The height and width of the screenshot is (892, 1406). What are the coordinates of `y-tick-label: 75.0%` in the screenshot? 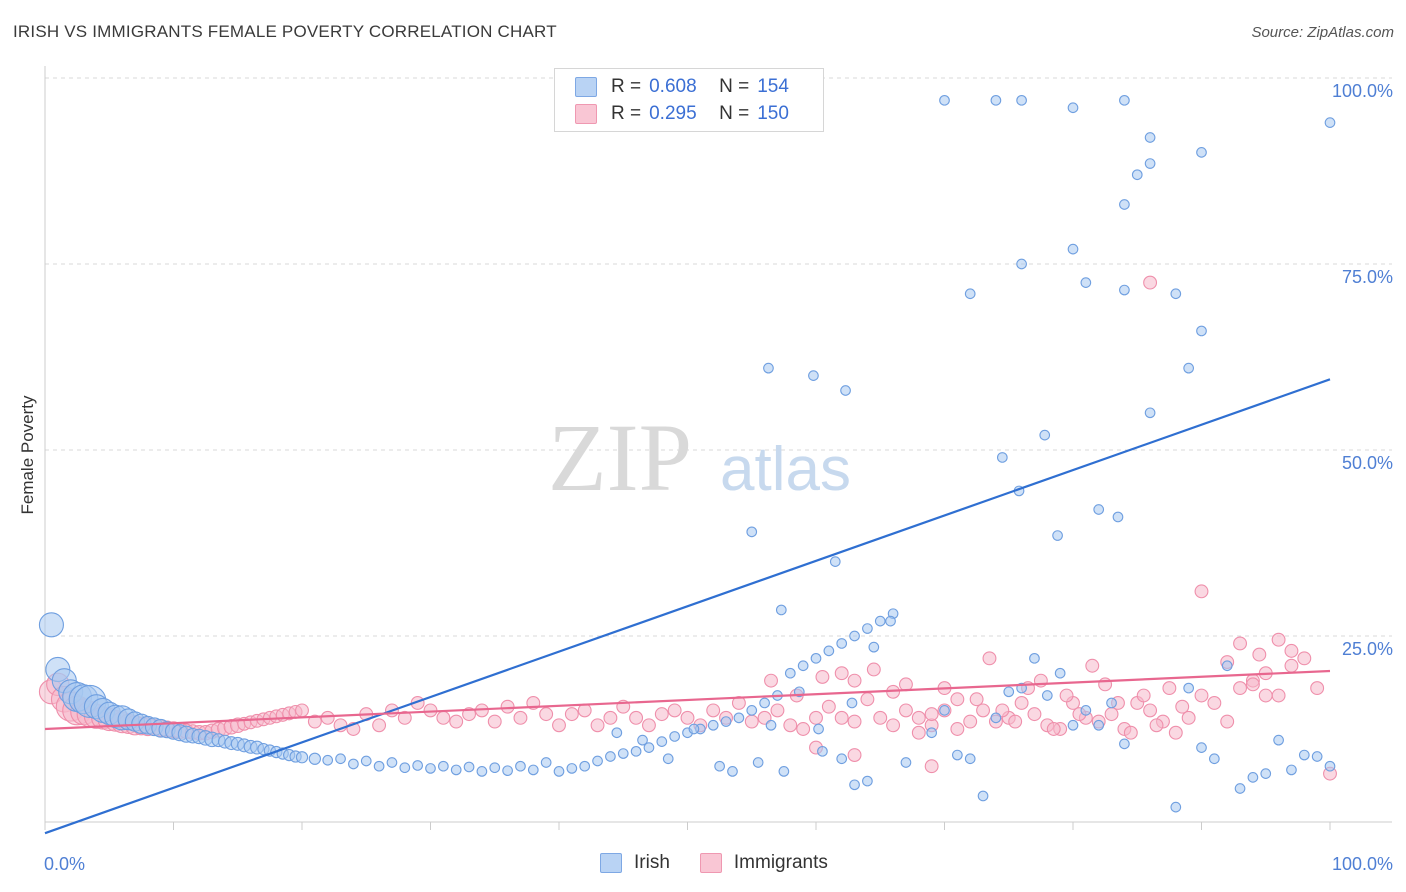 It's located at (1367, 277).